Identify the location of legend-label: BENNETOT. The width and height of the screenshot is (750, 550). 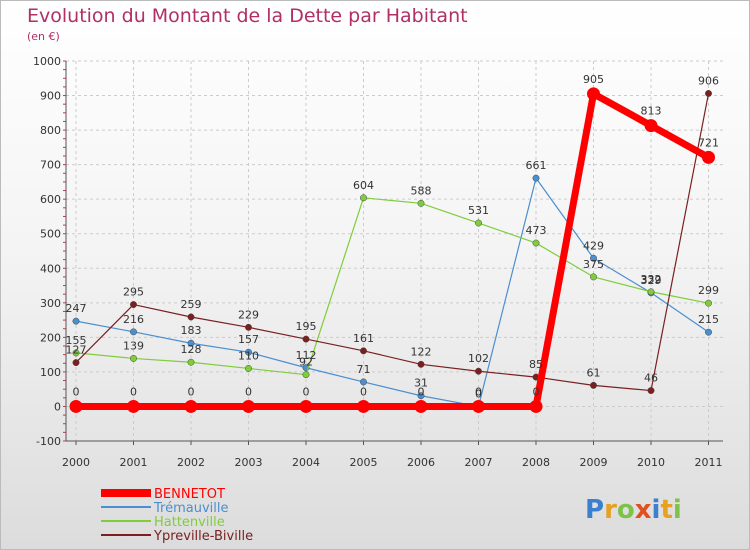
(189, 494).